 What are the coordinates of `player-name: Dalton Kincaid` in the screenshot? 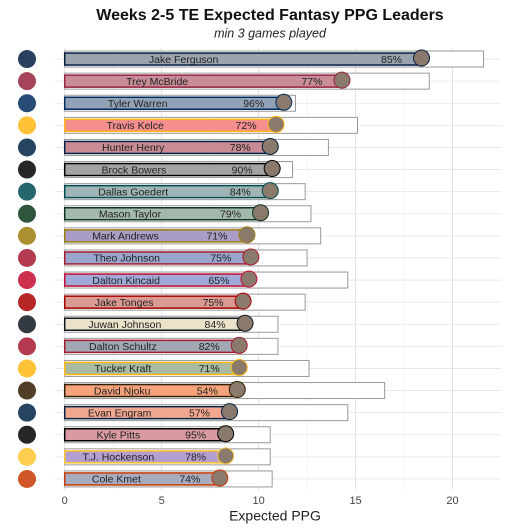 It's located at (126, 281).